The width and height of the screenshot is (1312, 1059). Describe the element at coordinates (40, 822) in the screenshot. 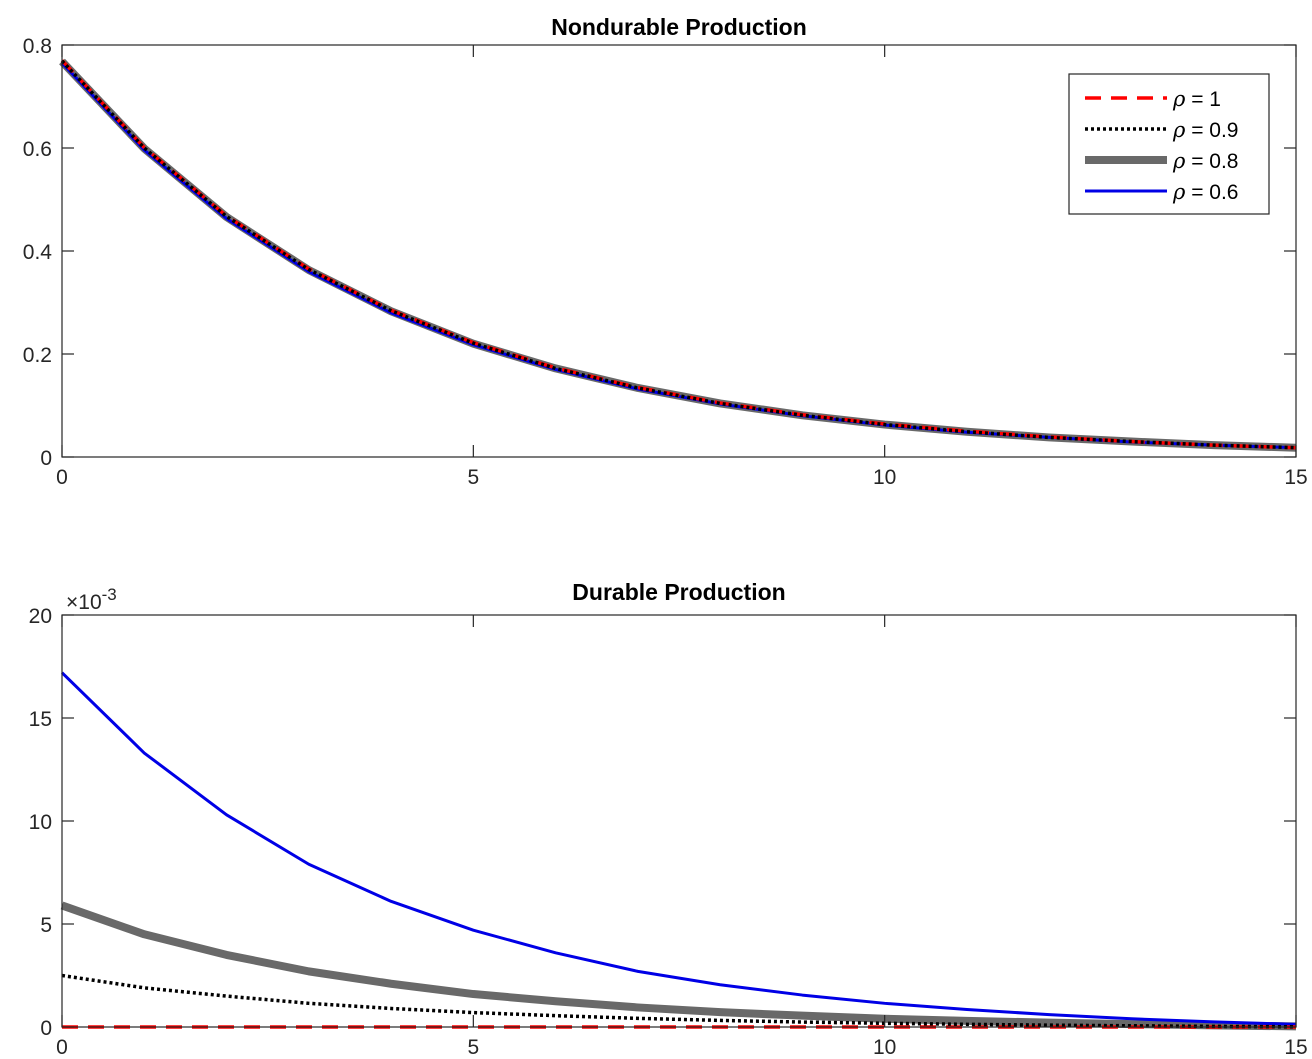

I see `y-tick-label: 10` at that location.